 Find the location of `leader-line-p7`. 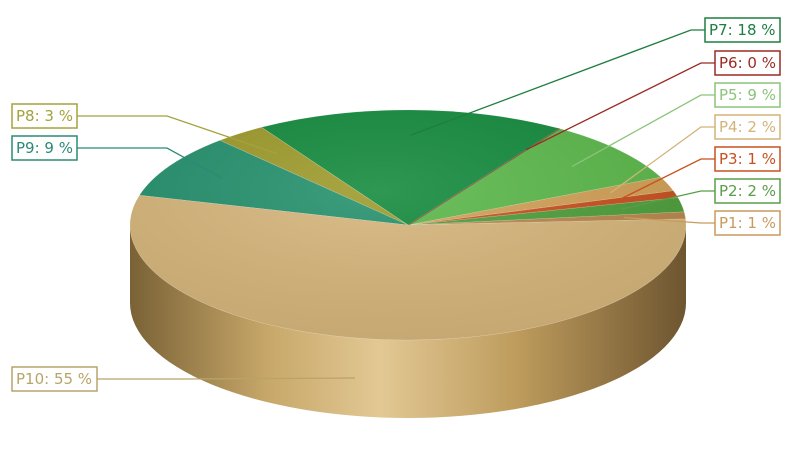

leader-line-p7 is located at coordinates (557, 82).